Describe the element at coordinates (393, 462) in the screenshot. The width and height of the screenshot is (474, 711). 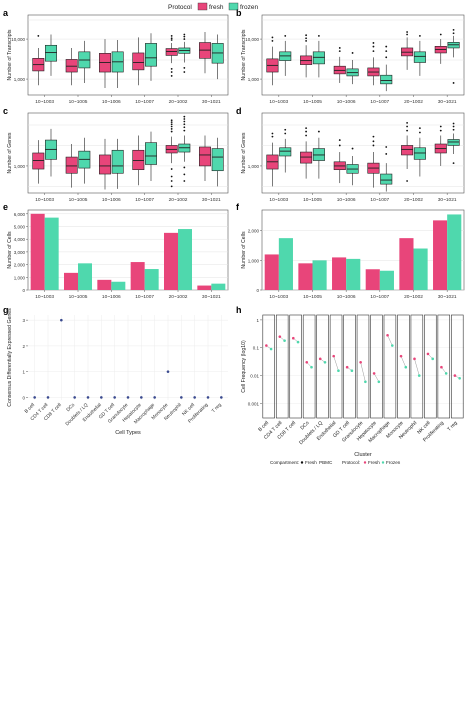
I see `h-legend-protocol-item: Frozen` at that location.